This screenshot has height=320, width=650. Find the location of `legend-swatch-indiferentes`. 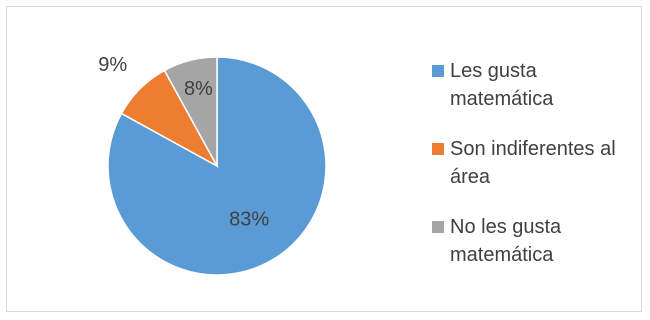

legend-swatch-indiferentes is located at coordinates (438, 149).